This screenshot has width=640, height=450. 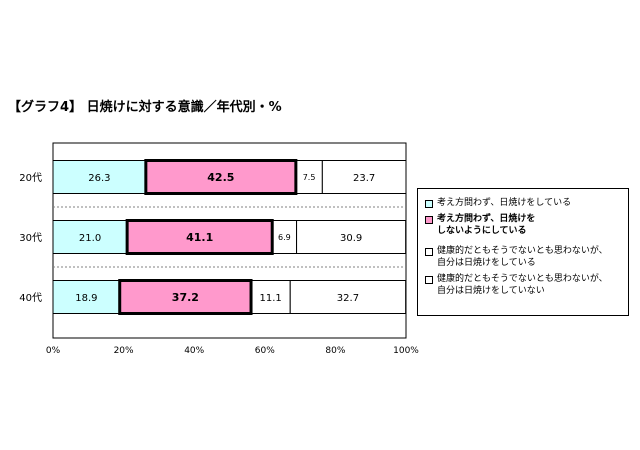 I want to click on data-label: 26.3, so click(x=99, y=178).